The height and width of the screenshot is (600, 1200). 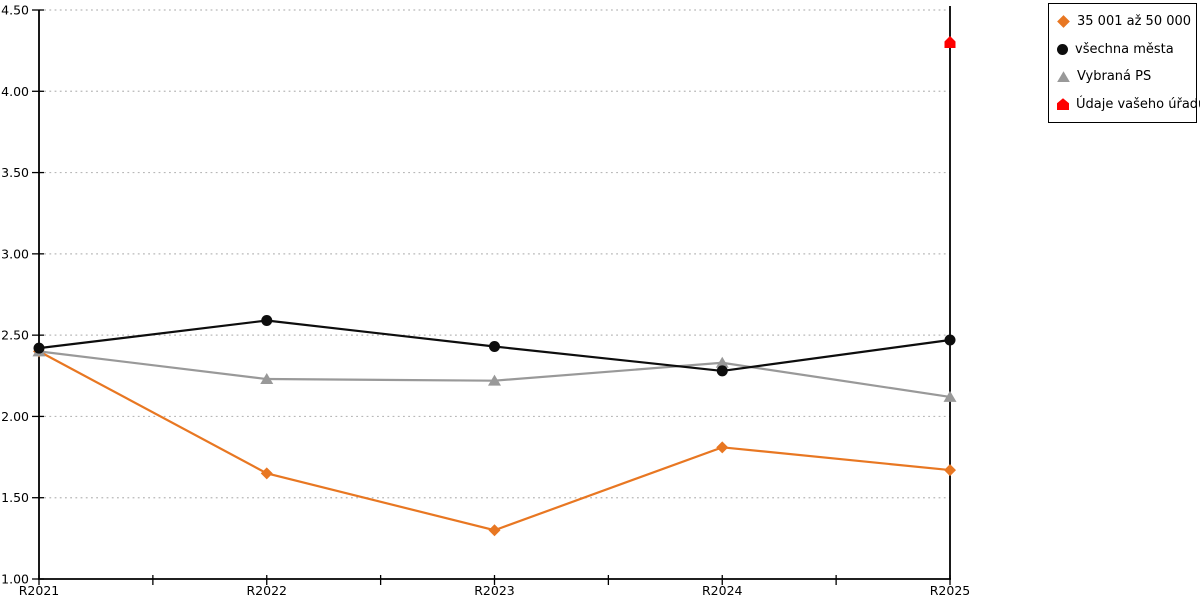 What do you see at coordinates (1063, 22) in the screenshot?
I see `diamond-marker-icon` at bounding box center [1063, 22].